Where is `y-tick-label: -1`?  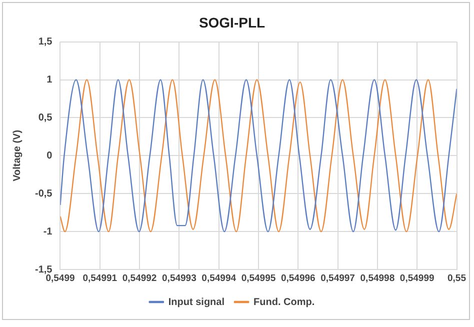 y-tick-label: -1 is located at coordinates (48, 232).